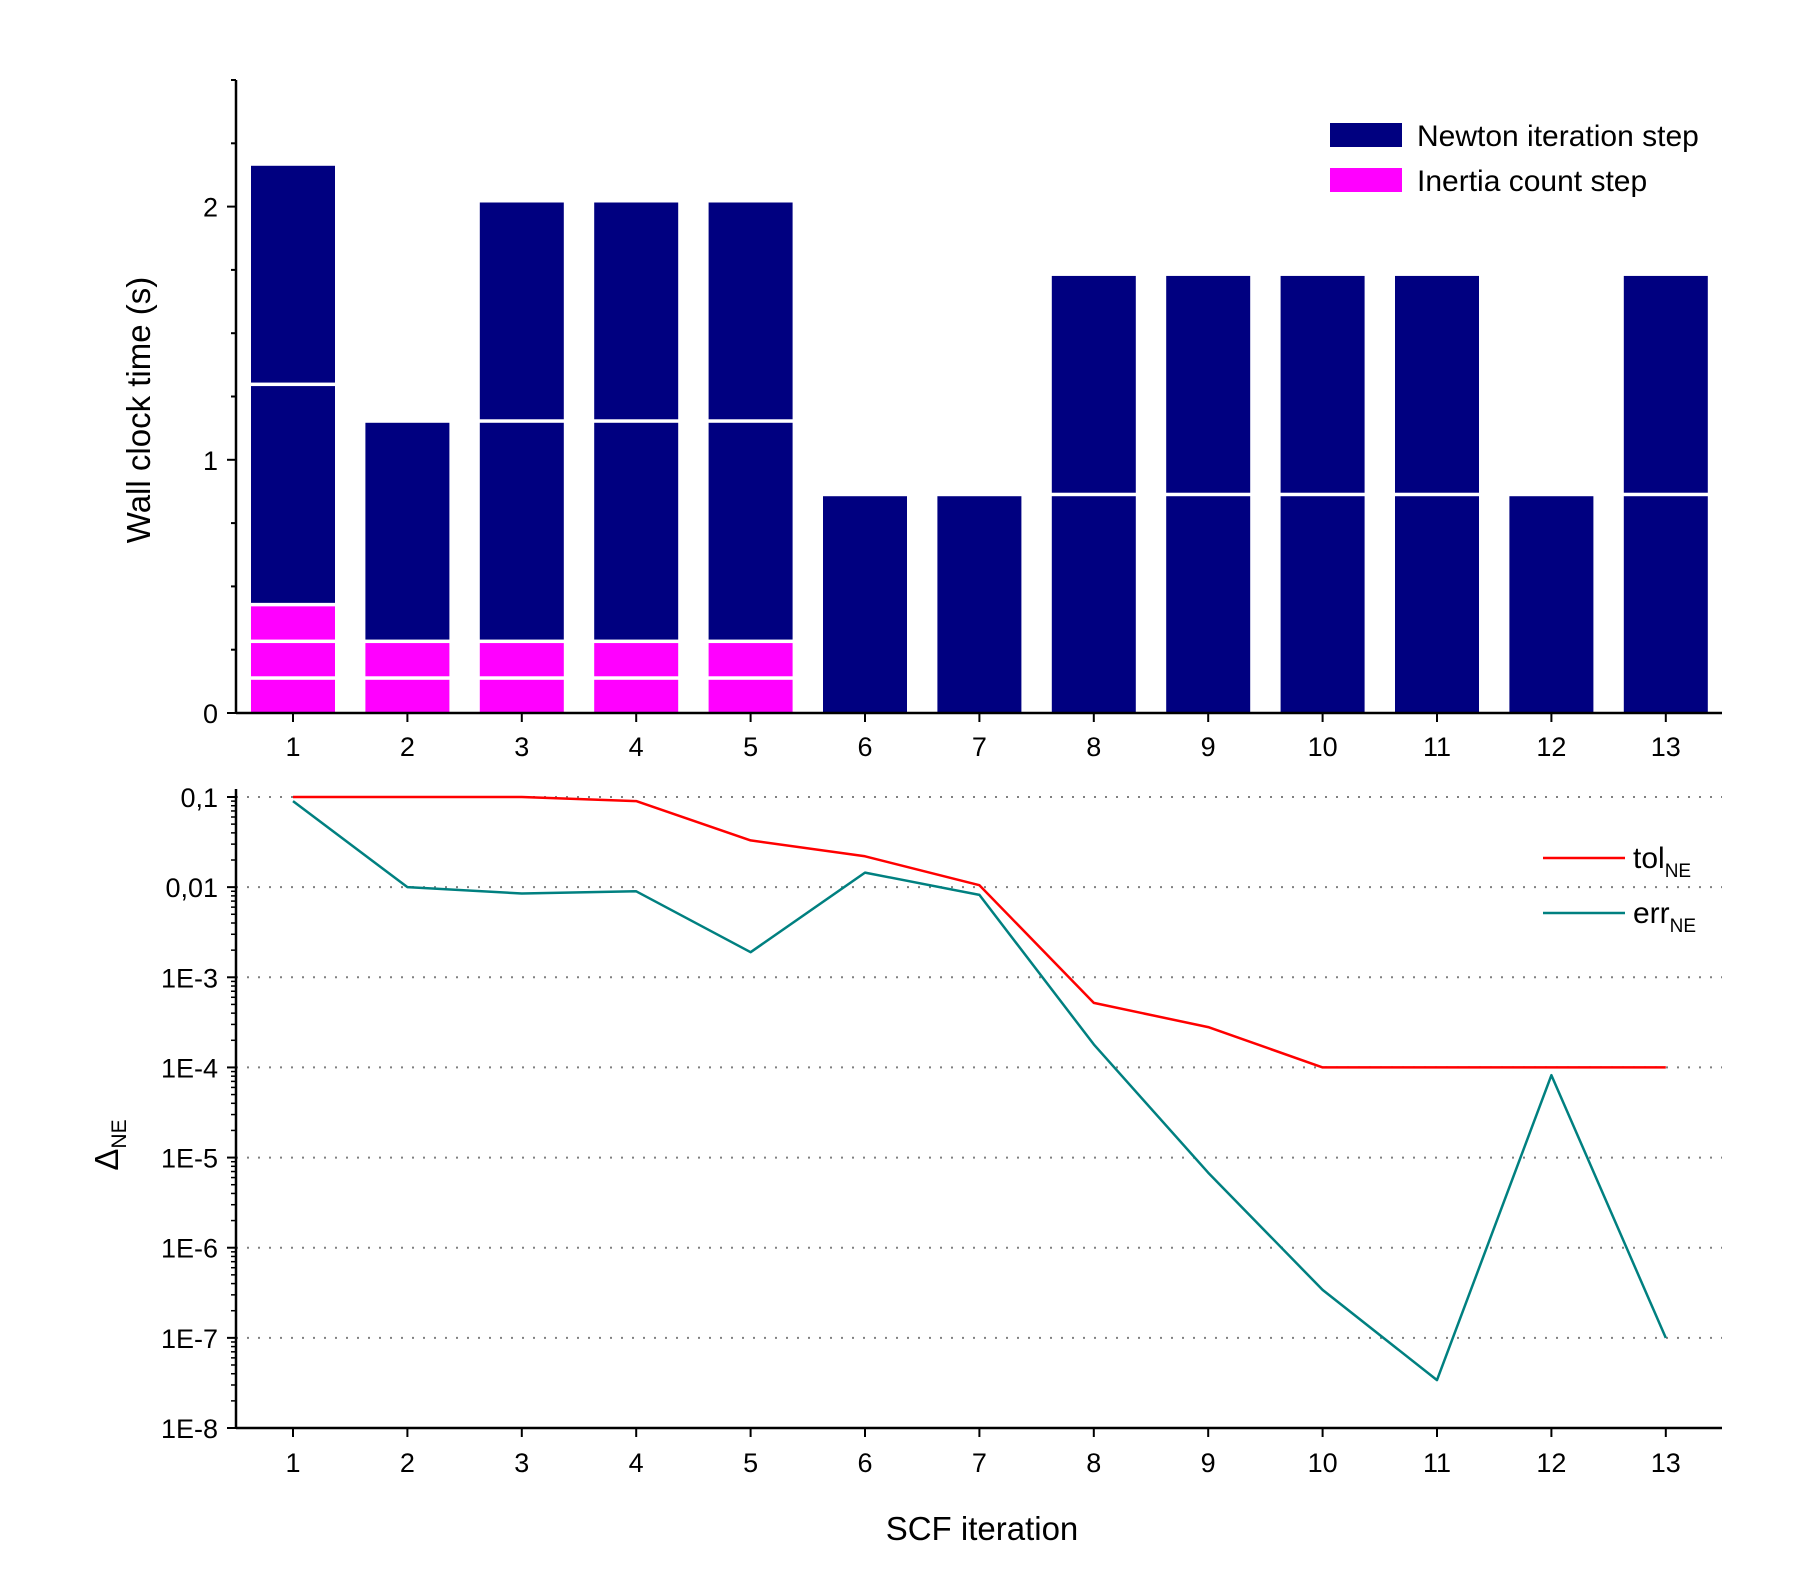 This screenshot has width=1800, height=1578. What do you see at coordinates (1532, 181) in the screenshot?
I see `legend-label-inertia: Inertia count step` at bounding box center [1532, 181].